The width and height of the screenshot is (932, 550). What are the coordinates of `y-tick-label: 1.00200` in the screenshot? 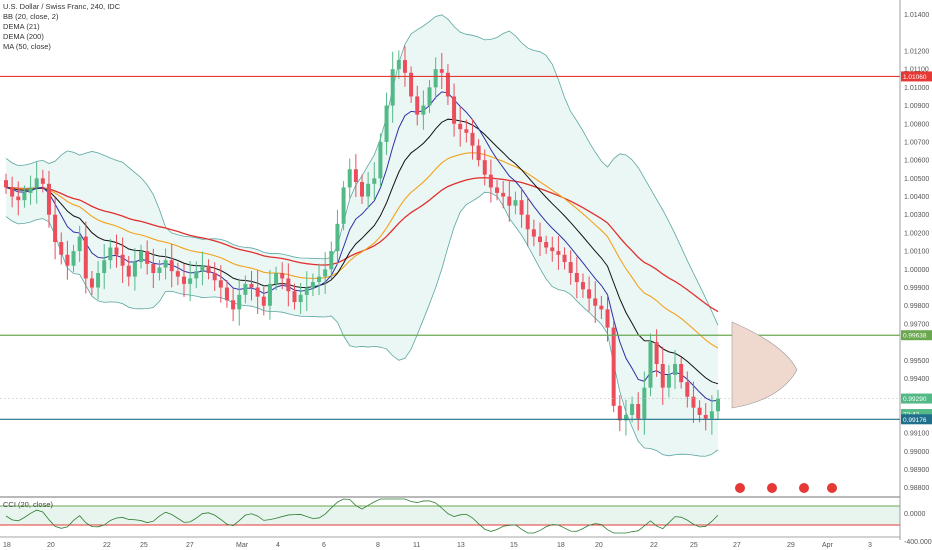 It's located at (916, 233).